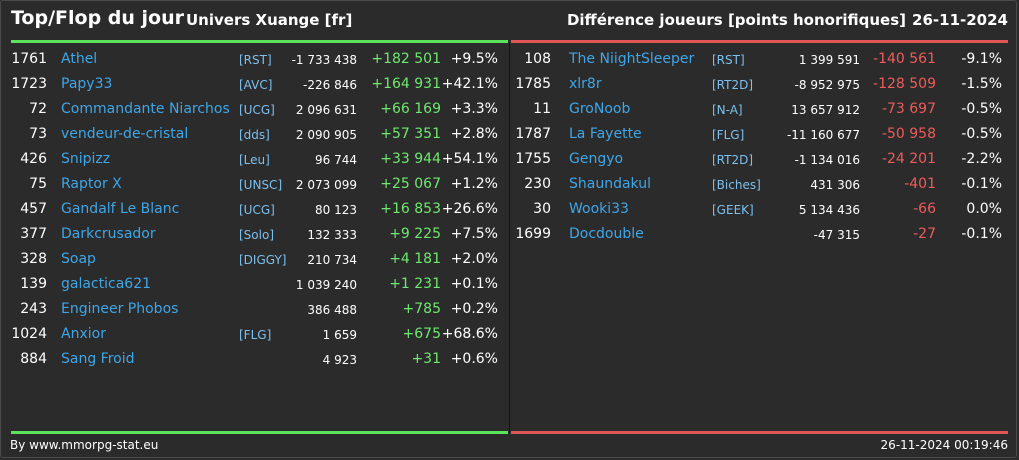 This screenshot has height=460, width=1019. What do you see at coordinates (254, 160) in the screenshot?
I see `alliance-tag-link: [Leu]` at bounding box center [254, 160].